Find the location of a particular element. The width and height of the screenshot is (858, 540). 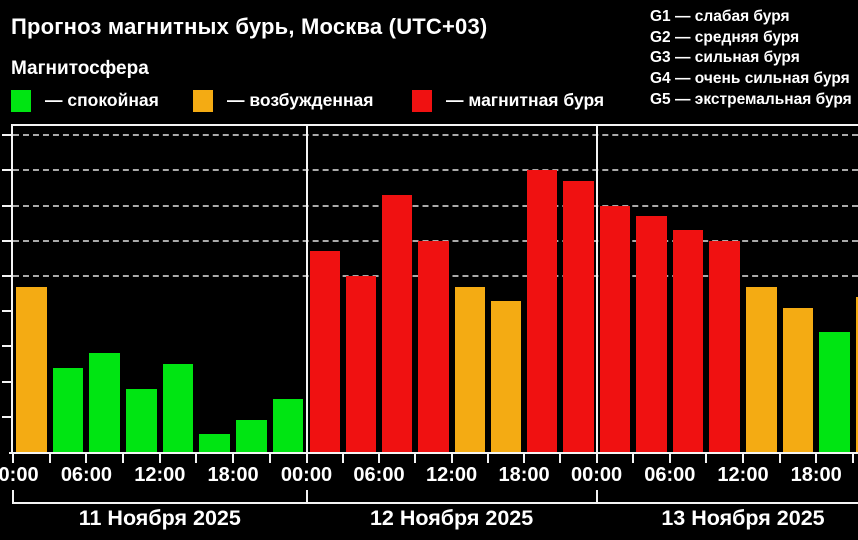

kp-bar-day3-slot3 is located at coordinates (688, 341).